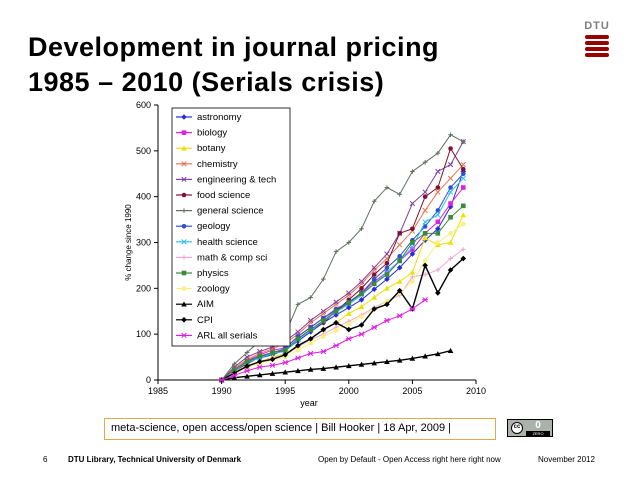 The height and width of the screenshot is (479, 638). What do you see at coordinates (45, 459) in the screenshot?
I see `page-number: 6` at bounding box center [45, 459].